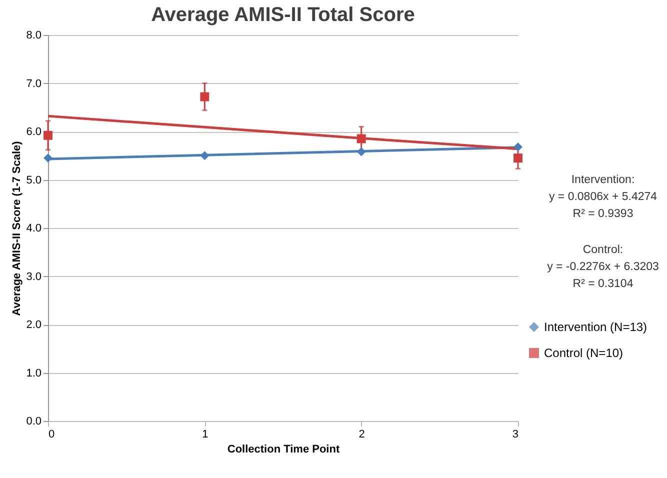  I want to click on y-tick-label: 0.0, so click(34, 422).